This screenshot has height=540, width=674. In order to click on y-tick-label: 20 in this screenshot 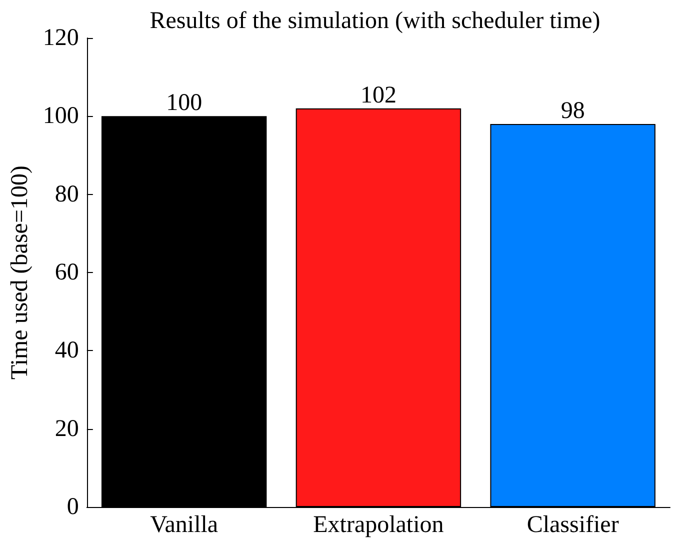, I will do `click(66, 429)`.